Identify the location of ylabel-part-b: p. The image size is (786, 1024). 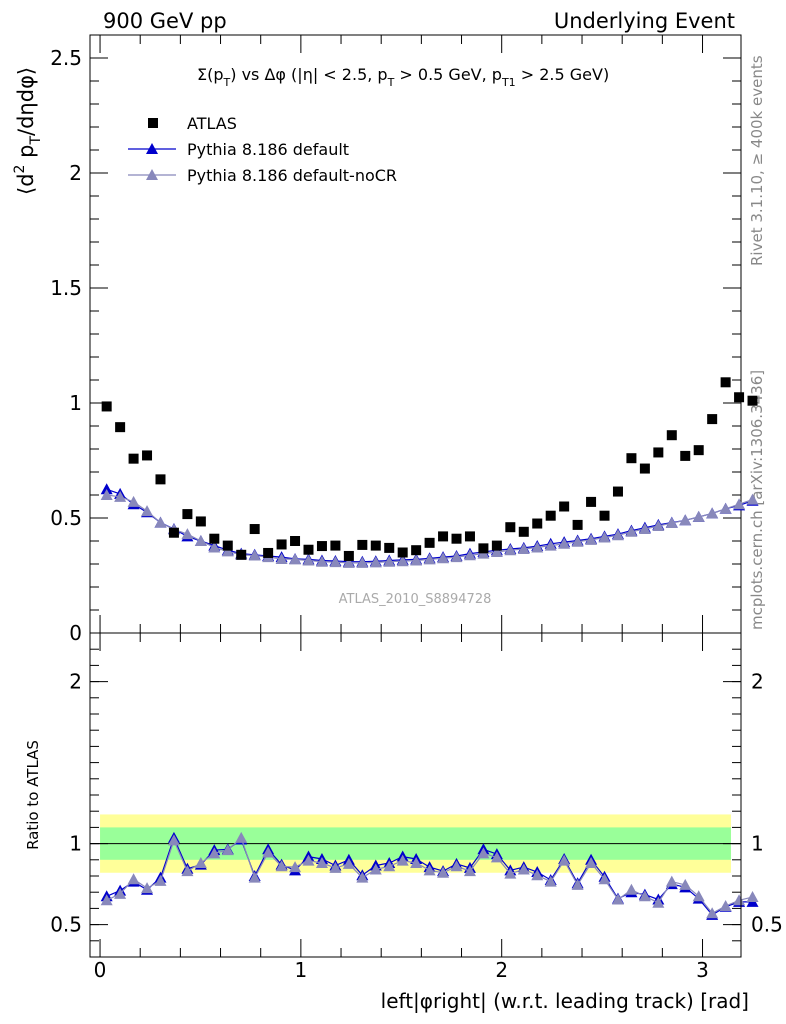
(26, 155).